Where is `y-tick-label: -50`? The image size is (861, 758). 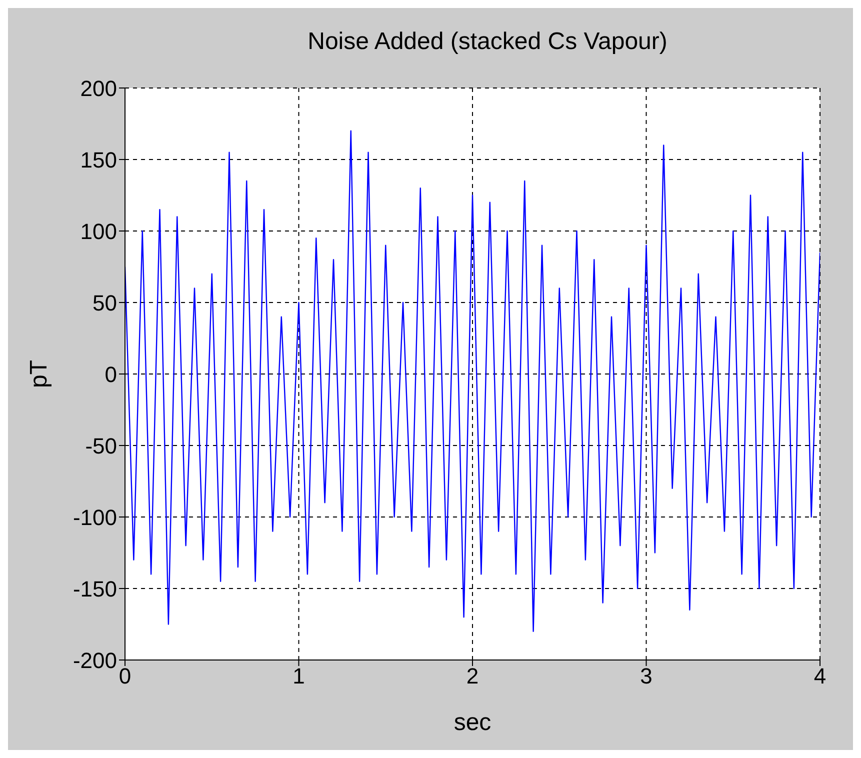 y-tick-label: -50 is located at coordinates (101, 445).